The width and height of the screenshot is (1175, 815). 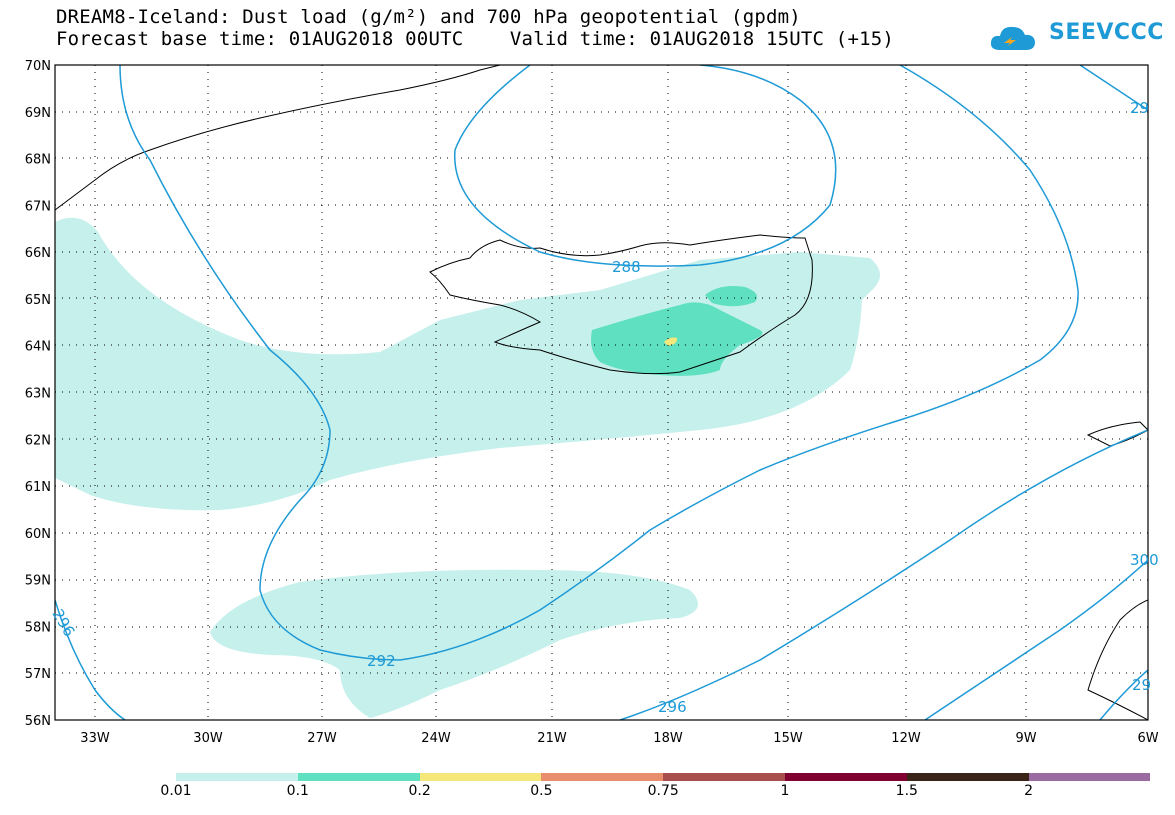 What do you see at coordinates (322, 738) in the screenshot?
I see `lon-tick-label: 27W` at bounding box center [322, 738].